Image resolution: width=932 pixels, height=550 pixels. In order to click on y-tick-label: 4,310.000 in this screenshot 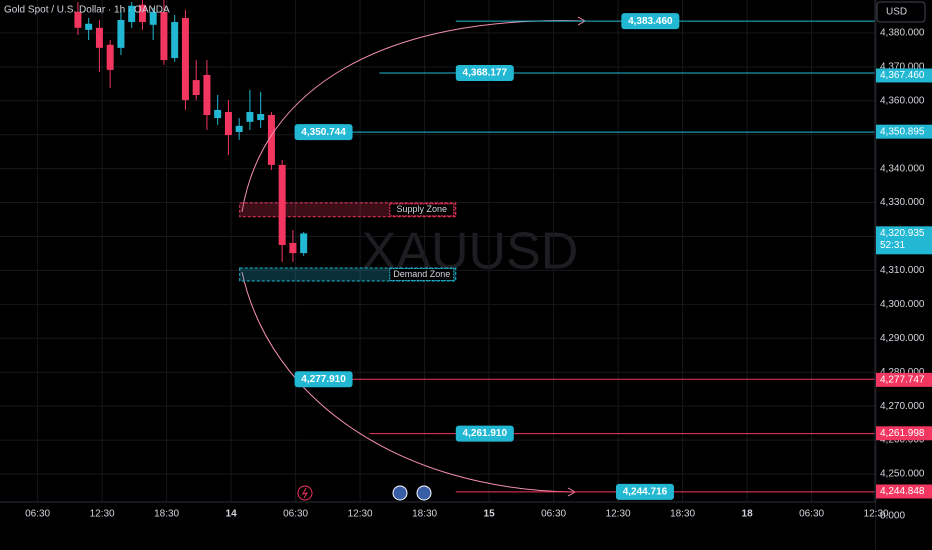, I will do `click(902, 270)`.